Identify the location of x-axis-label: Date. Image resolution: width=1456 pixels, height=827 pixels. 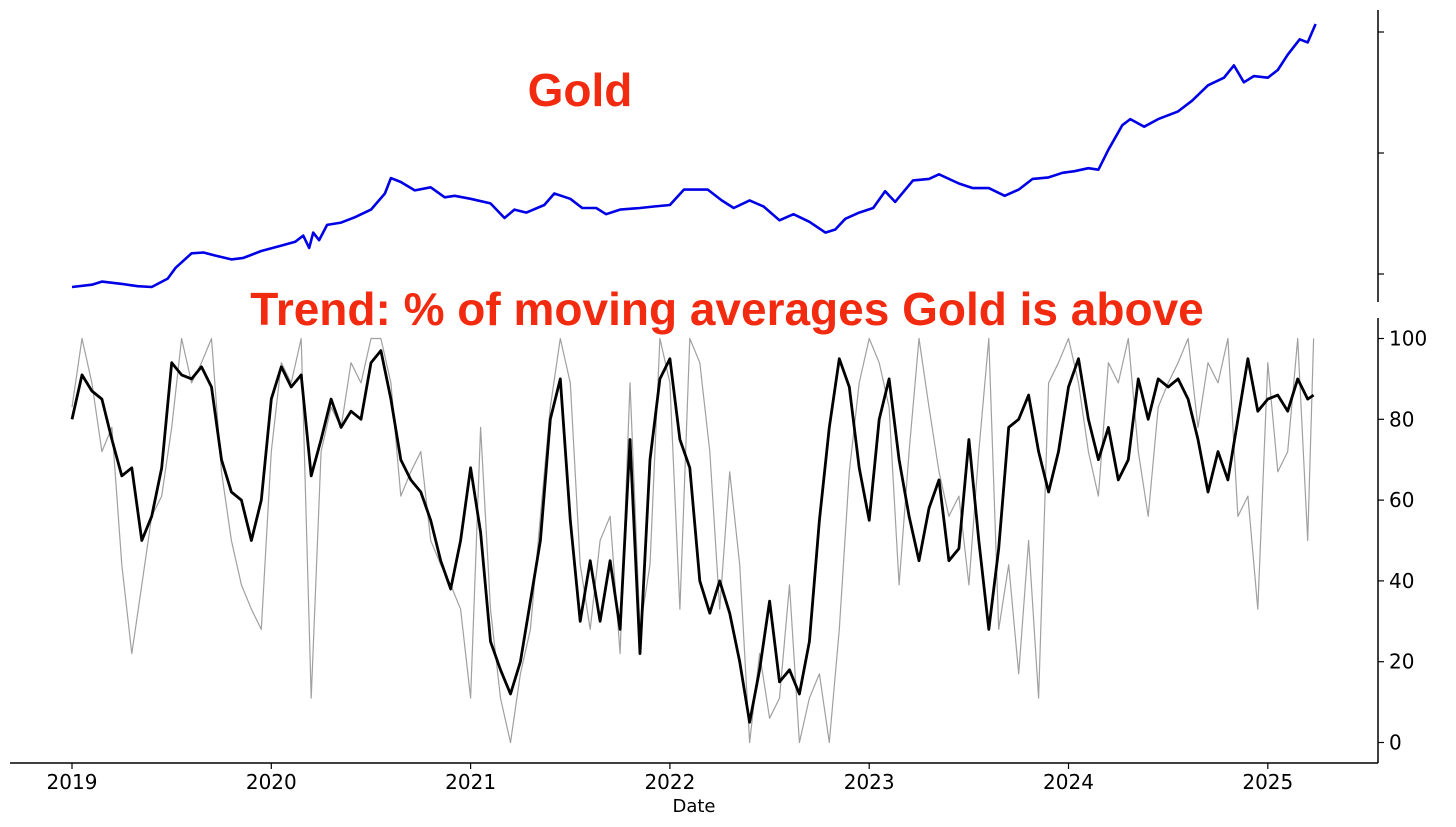
(693, 806).